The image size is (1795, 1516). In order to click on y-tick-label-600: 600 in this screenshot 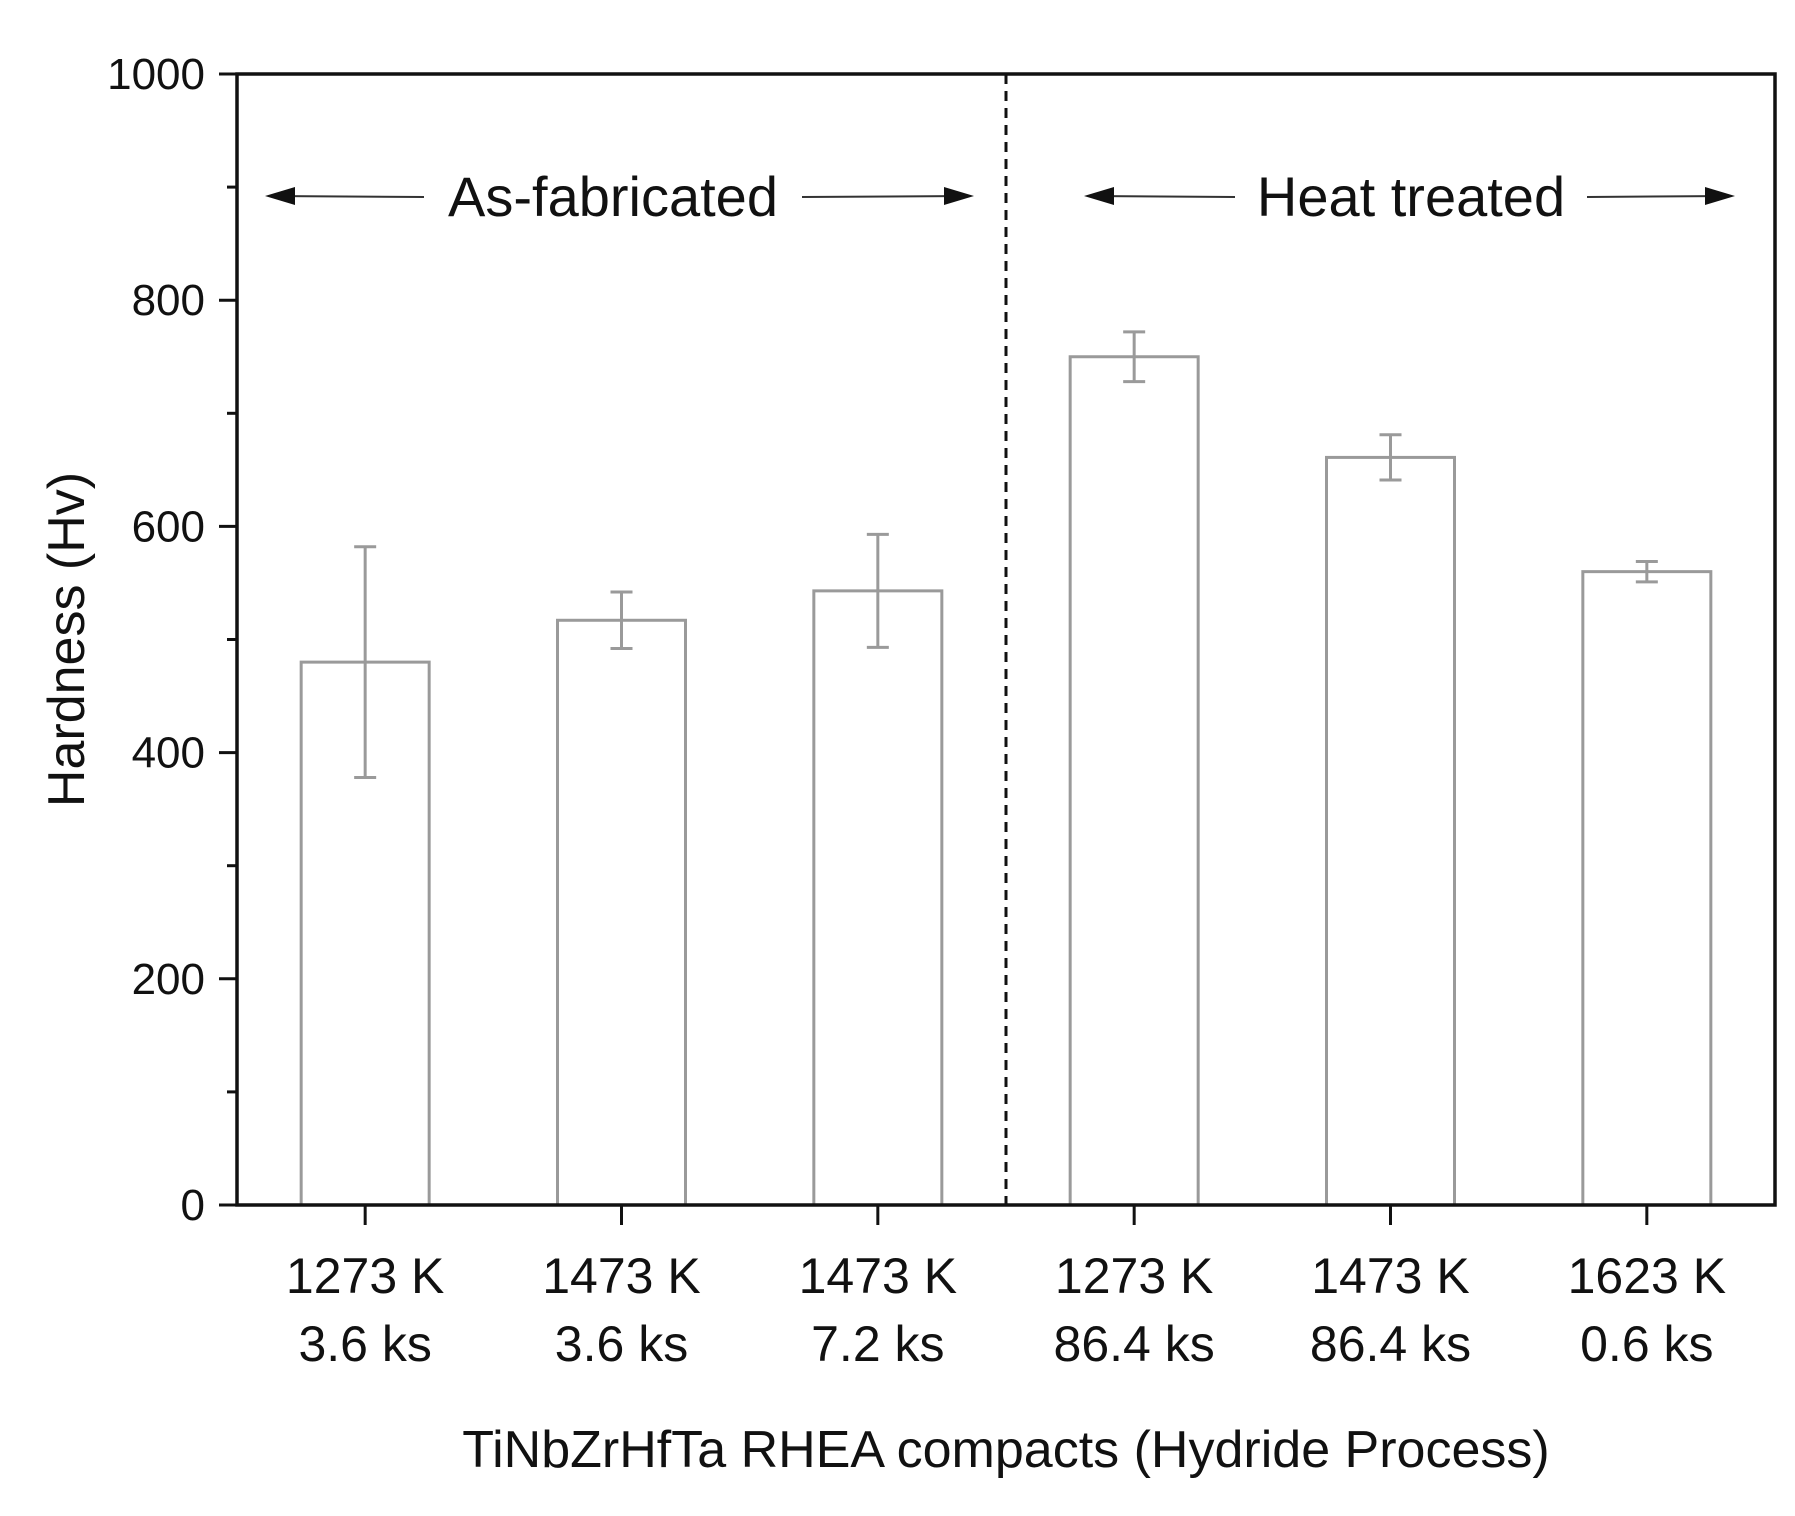, I will do `click(168, 526)`.